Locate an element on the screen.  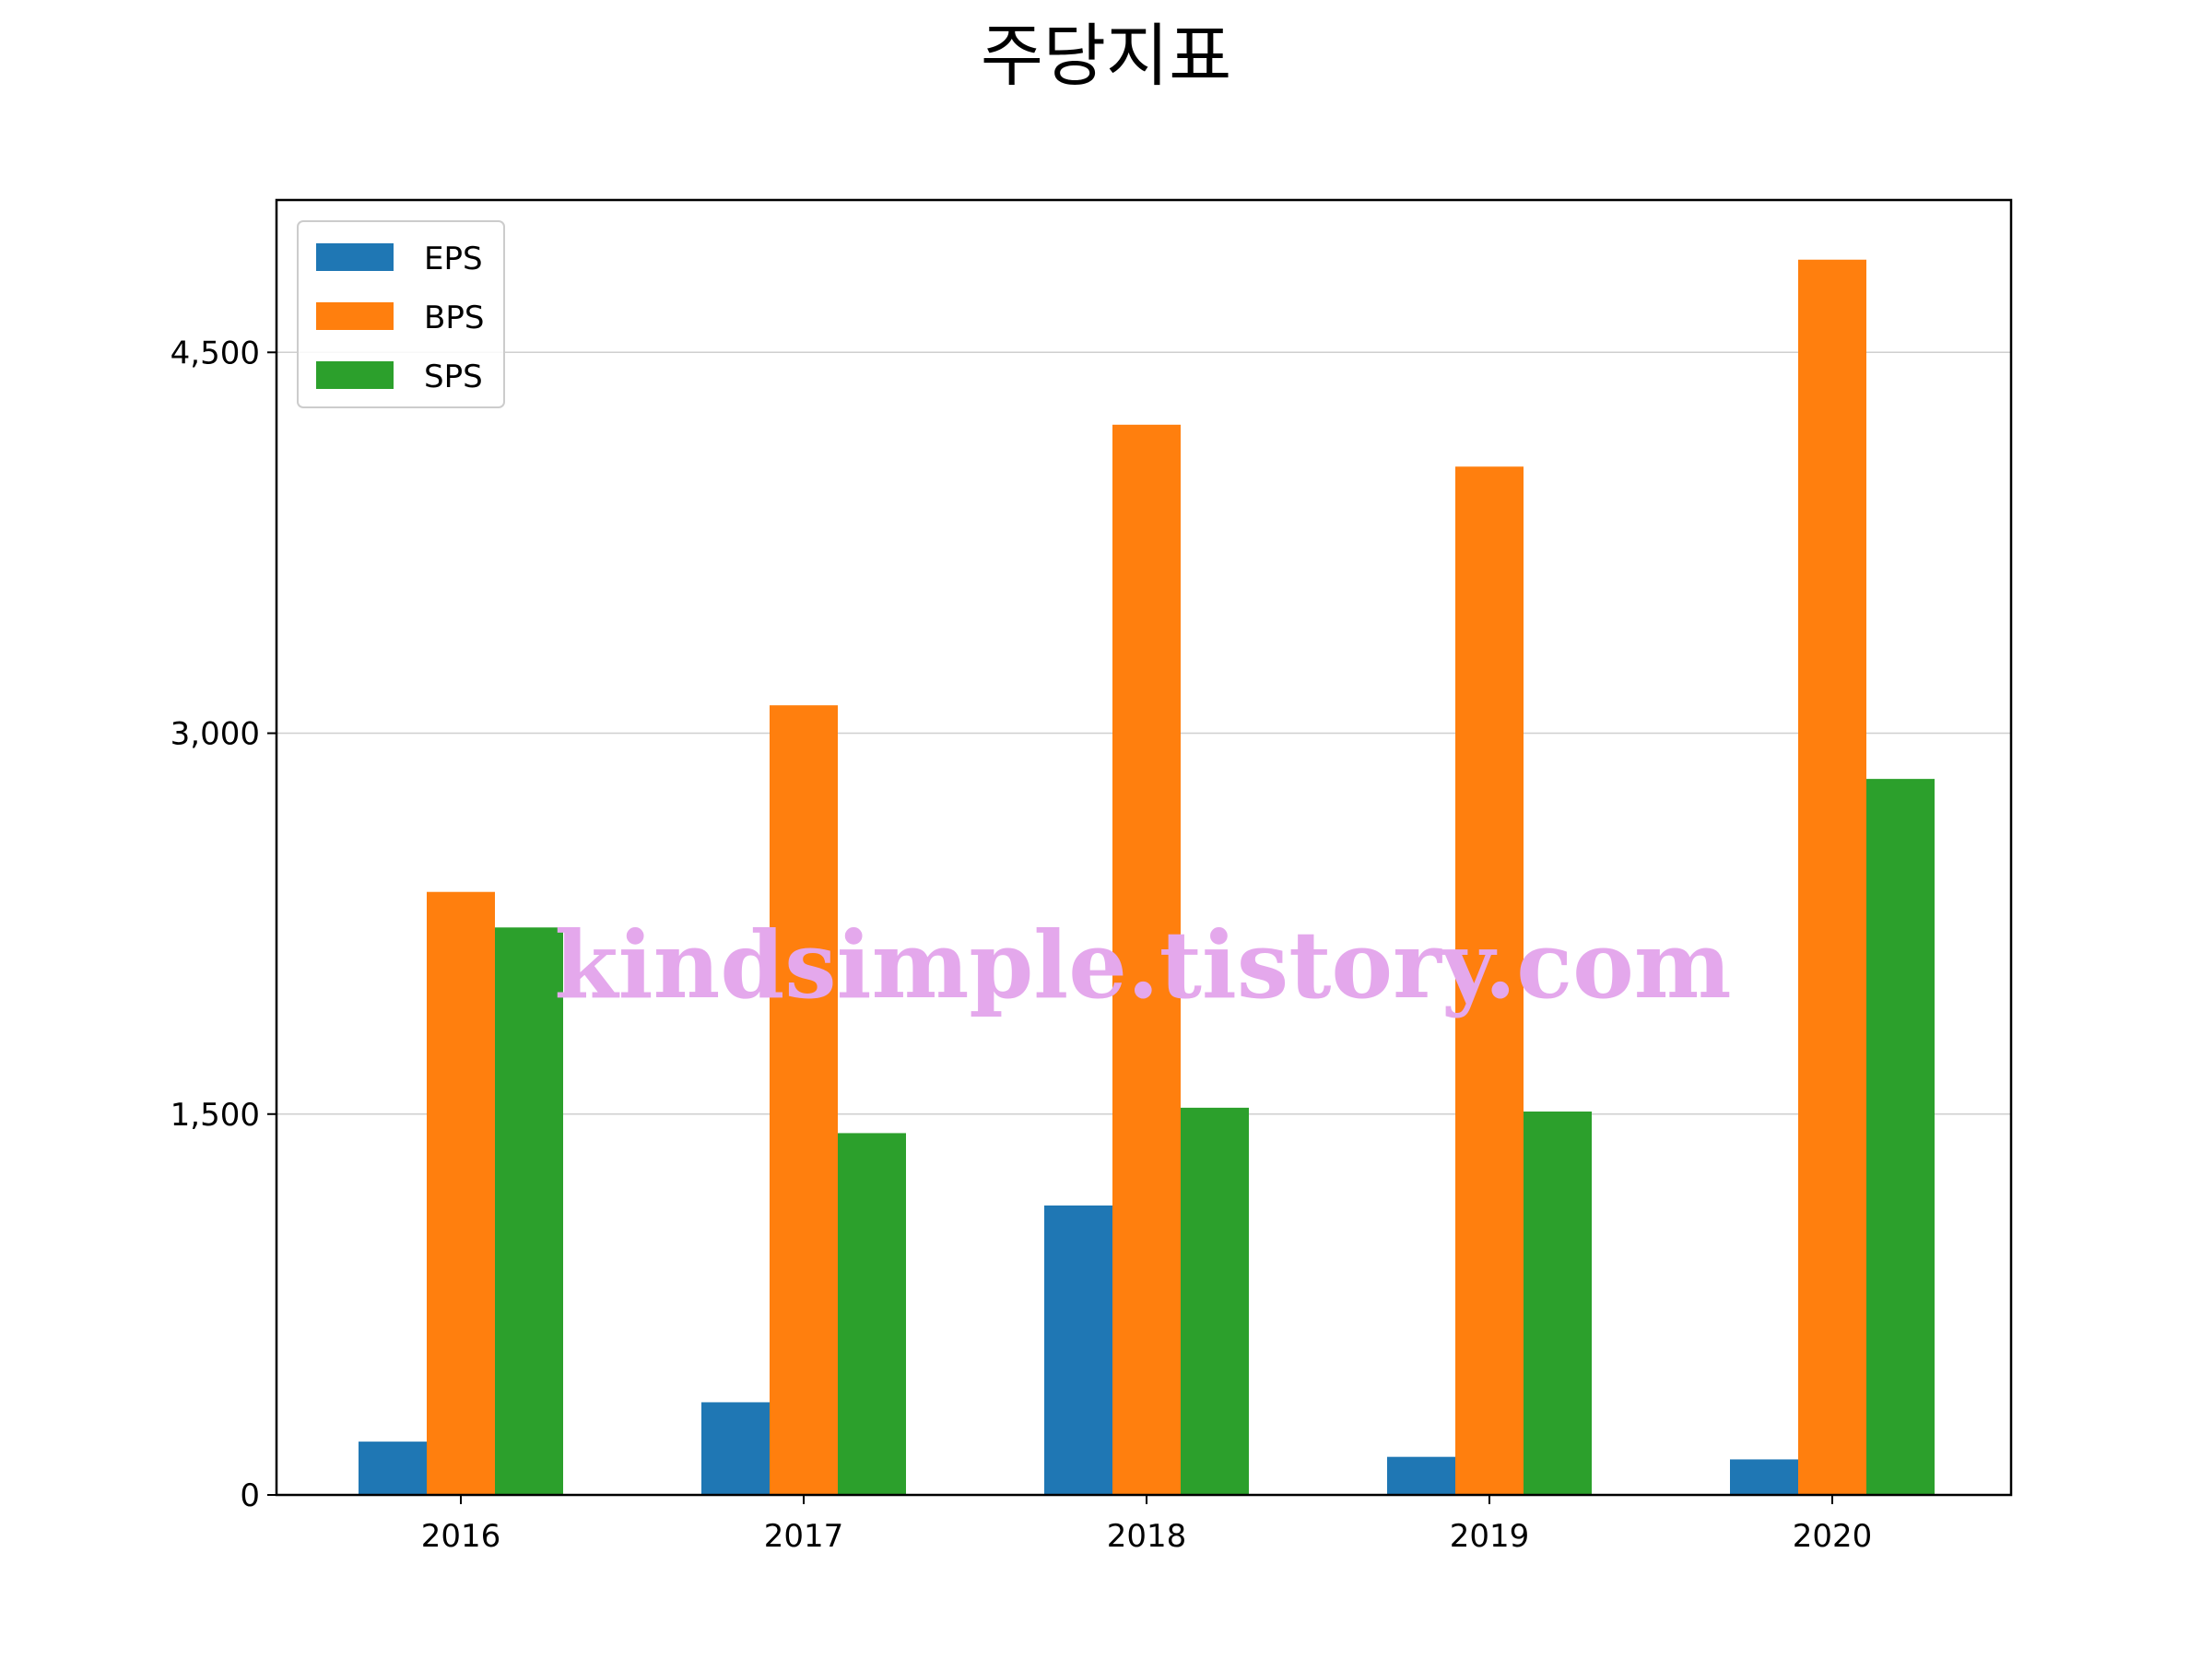
y-axis: 0 1,500 3,000 4,500 is located at coordinates (223, 924).